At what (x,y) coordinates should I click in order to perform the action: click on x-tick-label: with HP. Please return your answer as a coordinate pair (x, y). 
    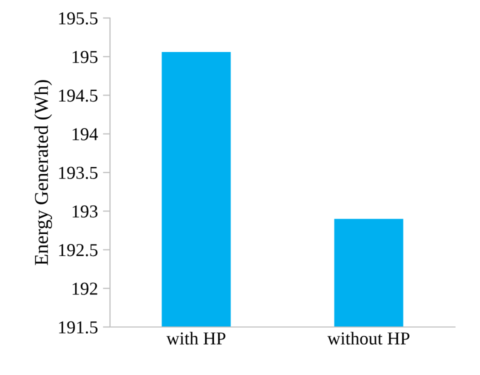
    Looking at the image, I should click on (196, 338).